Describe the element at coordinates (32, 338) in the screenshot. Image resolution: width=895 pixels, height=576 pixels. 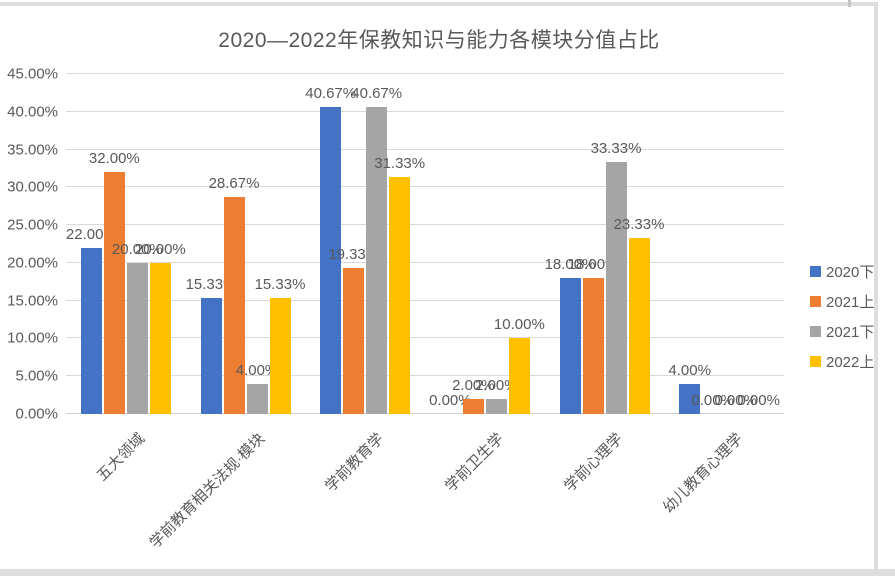
I see `y-tick-label: 10.00%` at that location.